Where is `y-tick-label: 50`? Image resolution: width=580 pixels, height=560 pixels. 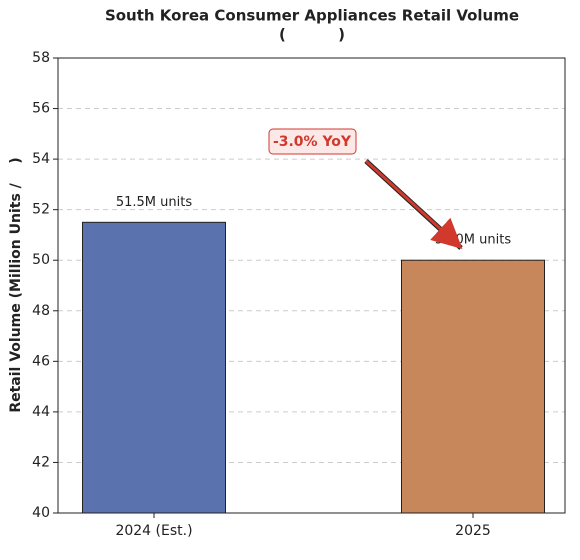
y-tick-label: 50 is located at coordinates (41, 260).